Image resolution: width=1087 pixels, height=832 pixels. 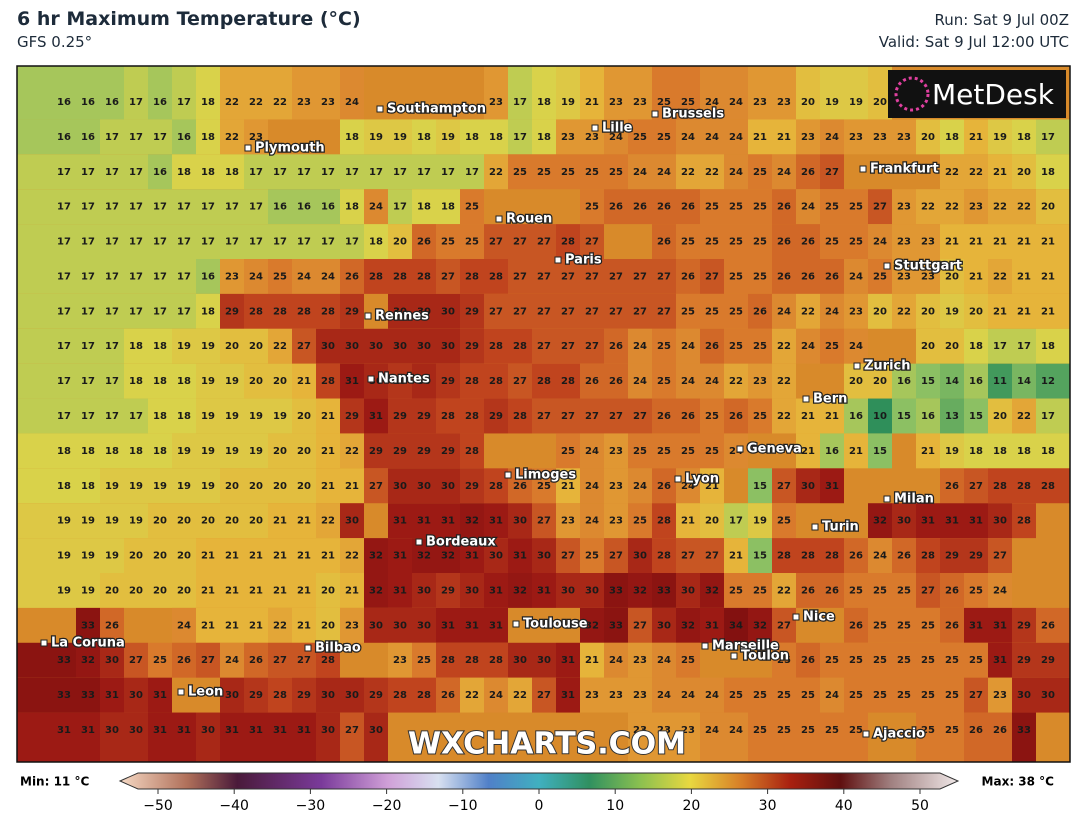 I want to click on city-label: Frankfurt, so click(x=904, y=169).